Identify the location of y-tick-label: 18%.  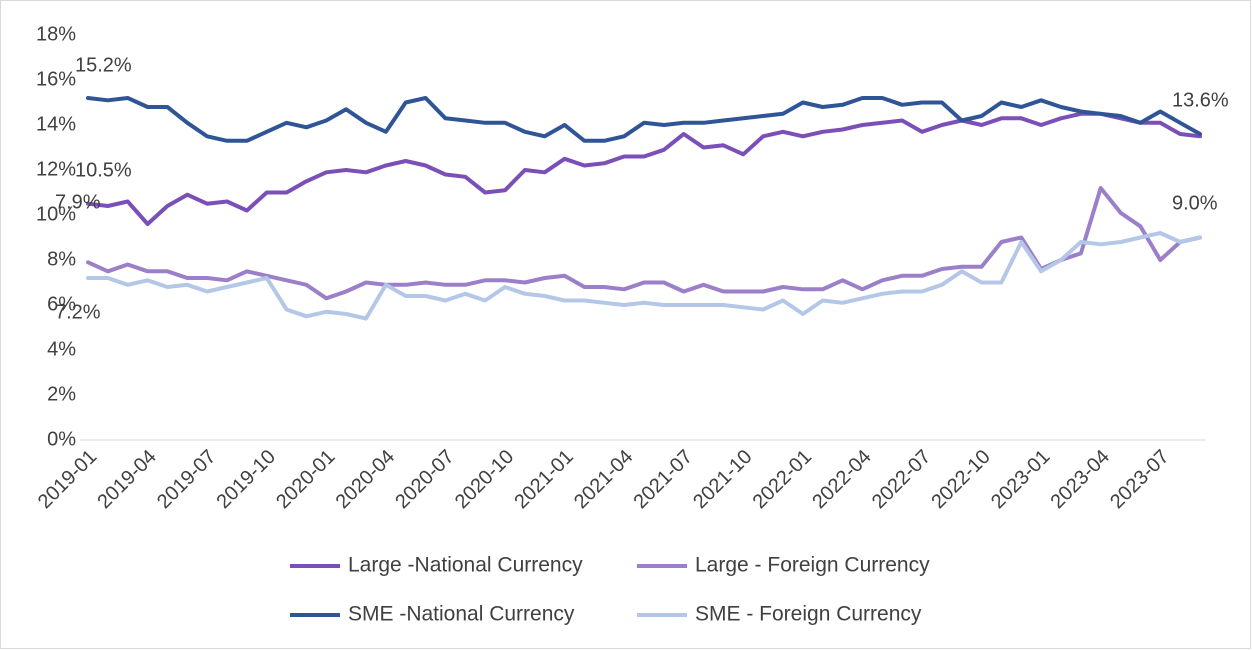
(56, 34).